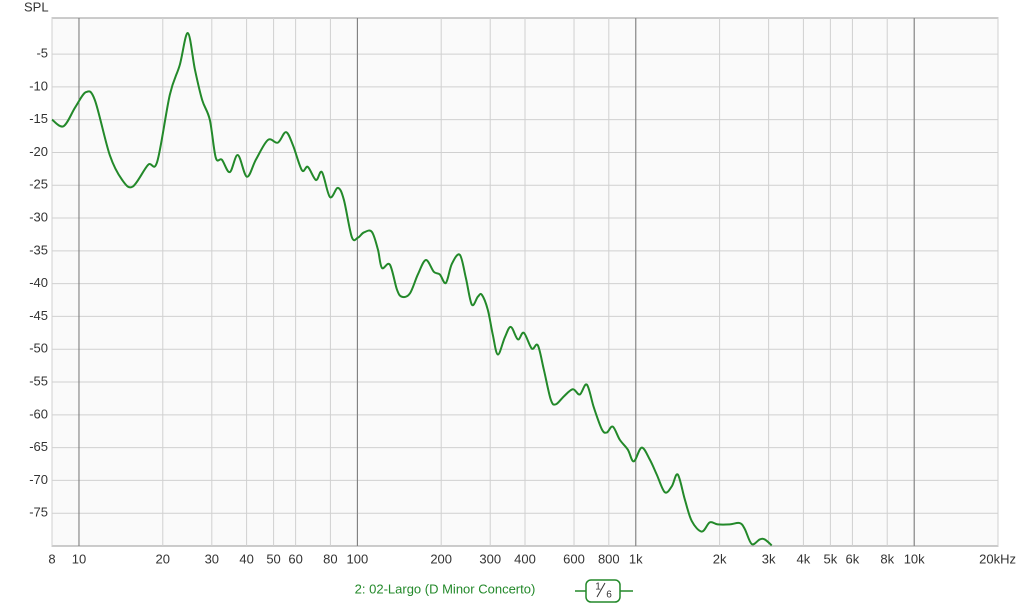  I want to click on x-tick-label: 300, so click(490, 558).